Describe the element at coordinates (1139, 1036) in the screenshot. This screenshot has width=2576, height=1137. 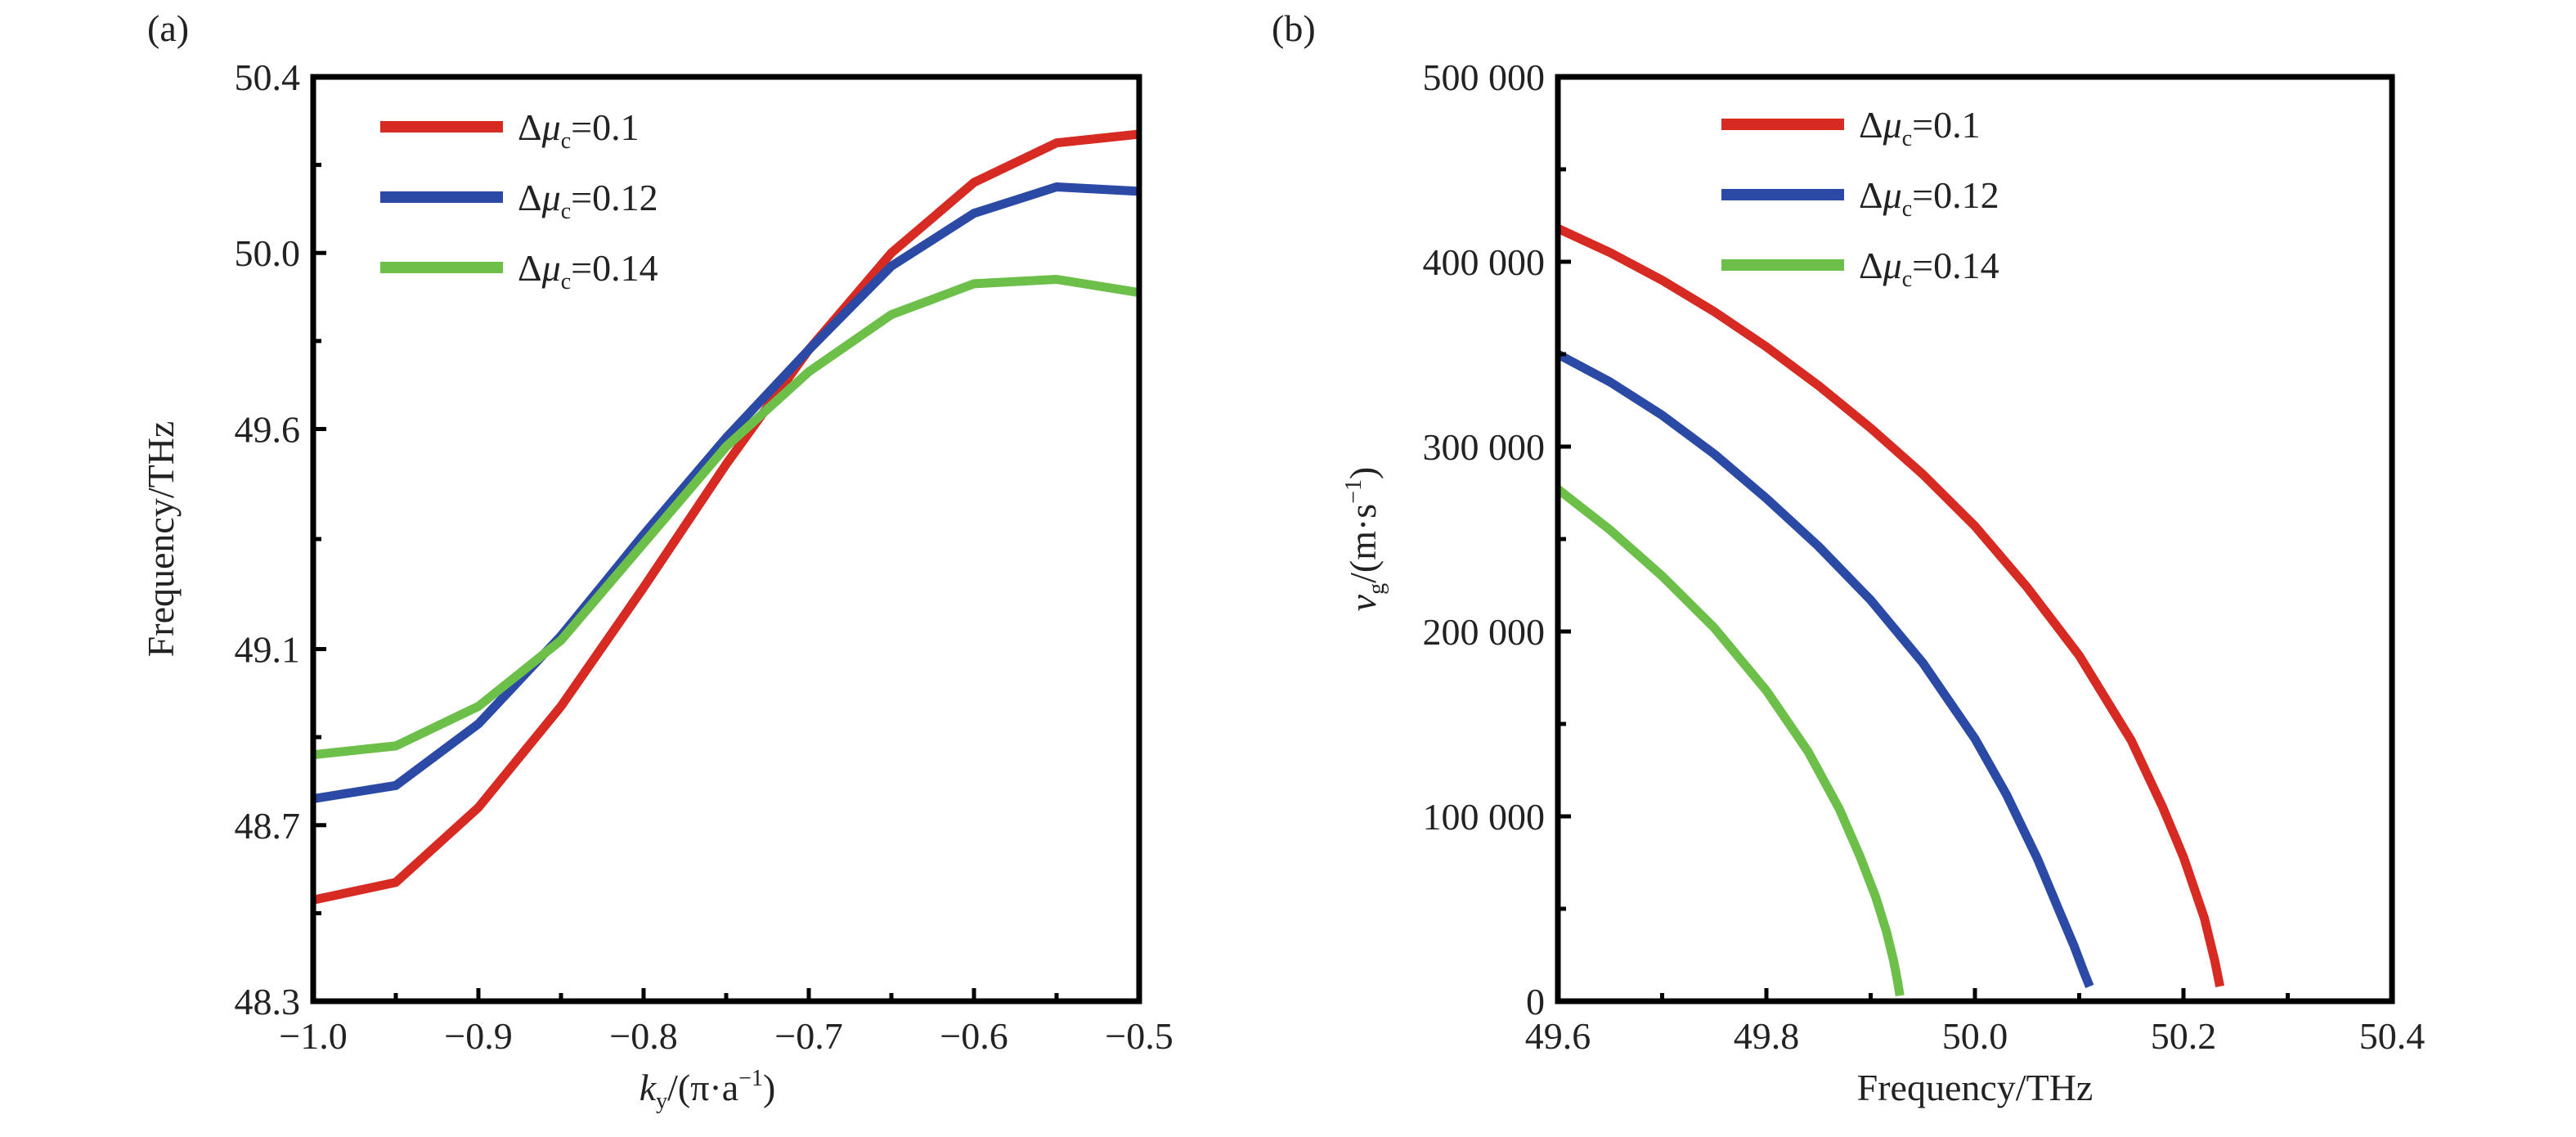
I see `x-tick-label: −0.5` at that location.